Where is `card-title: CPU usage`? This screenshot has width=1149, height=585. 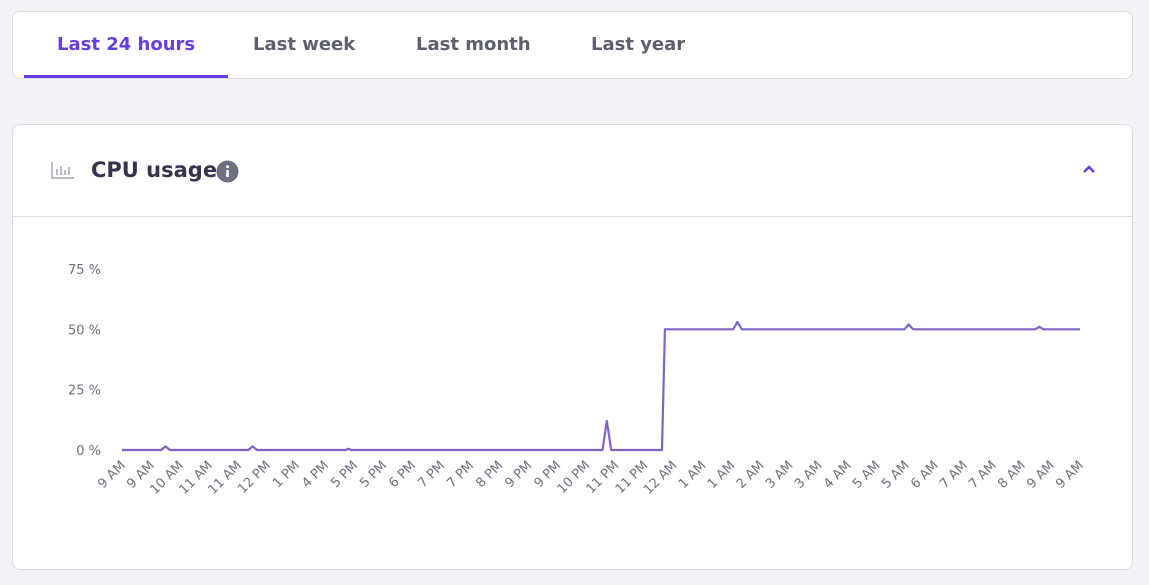 card-title: CPU usage is located at coordinates (154, 170).